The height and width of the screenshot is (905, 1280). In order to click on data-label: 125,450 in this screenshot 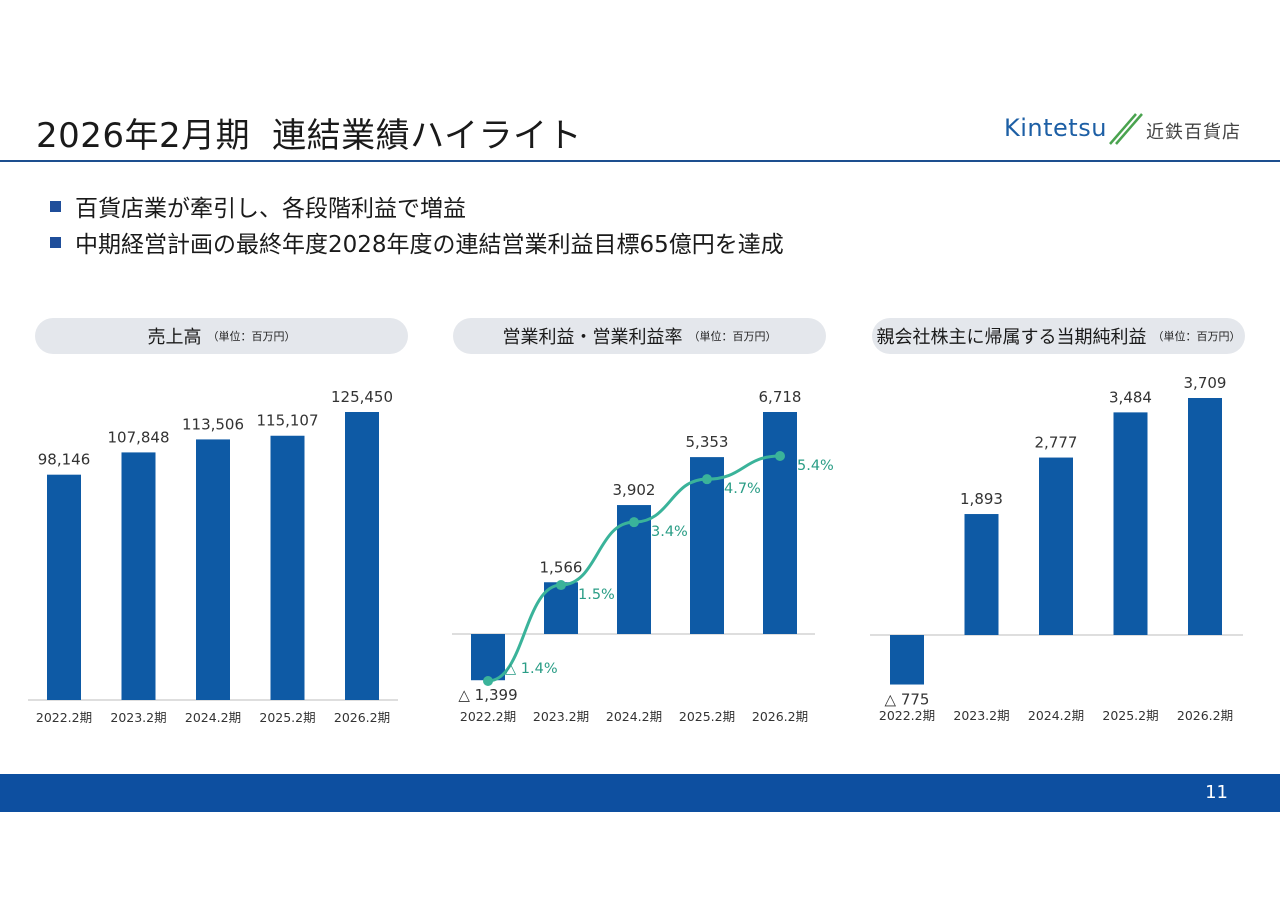, I will do `click(362, 397)`.